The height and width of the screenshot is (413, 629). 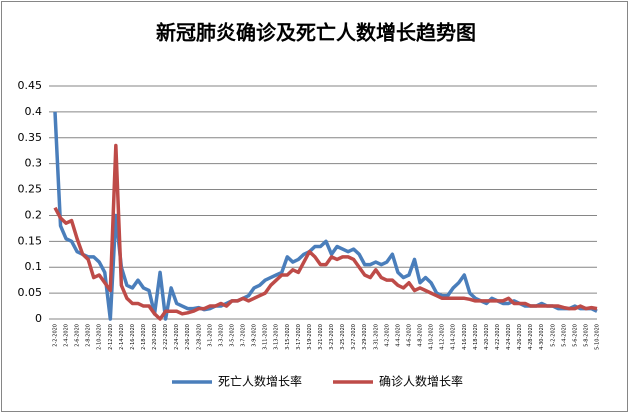 What do you see at coordinates (520, 337) in the screenshot?
I see `x-tick-label: 4-26-2020` at bounding box center [520, 337].